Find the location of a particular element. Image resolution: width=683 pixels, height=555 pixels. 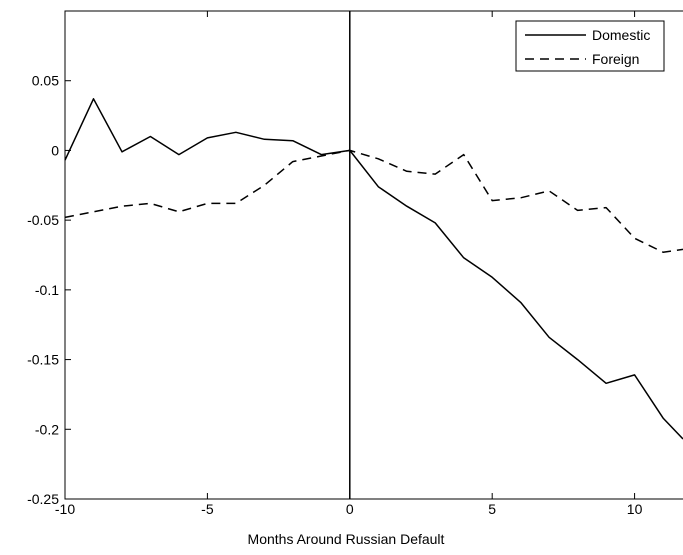

x-tick-label: 10 is located at coordinates (635, 509).